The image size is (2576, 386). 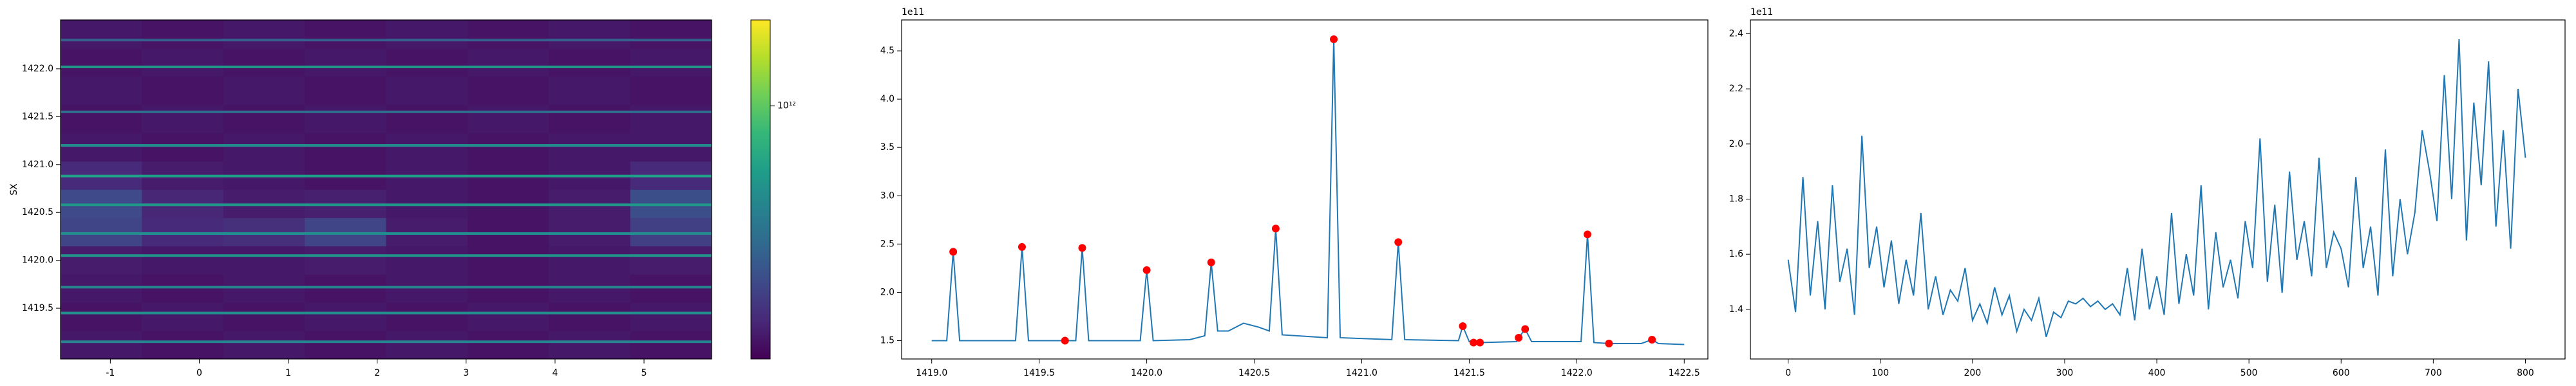 I want to click on y-tick-label: 3.0, so click(x=887, y=195).